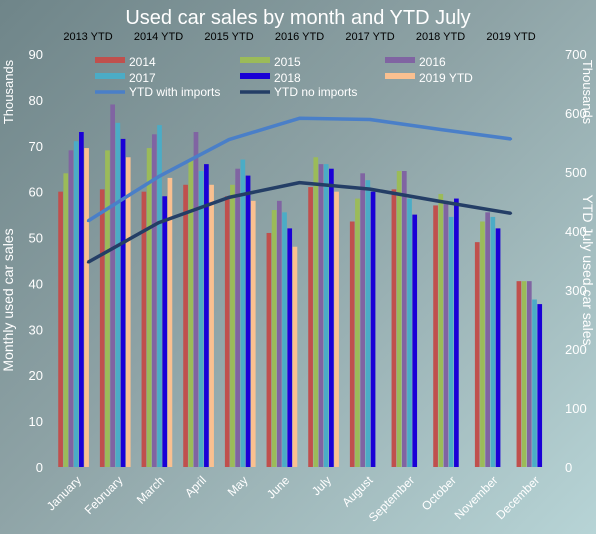 Image resolution: width=596 pixels, height=539 pixels. What do you see at coordinates (587, 92) in the screenshot?
I see `right-axis-units: Thousands` at bounding box center [587, 92].